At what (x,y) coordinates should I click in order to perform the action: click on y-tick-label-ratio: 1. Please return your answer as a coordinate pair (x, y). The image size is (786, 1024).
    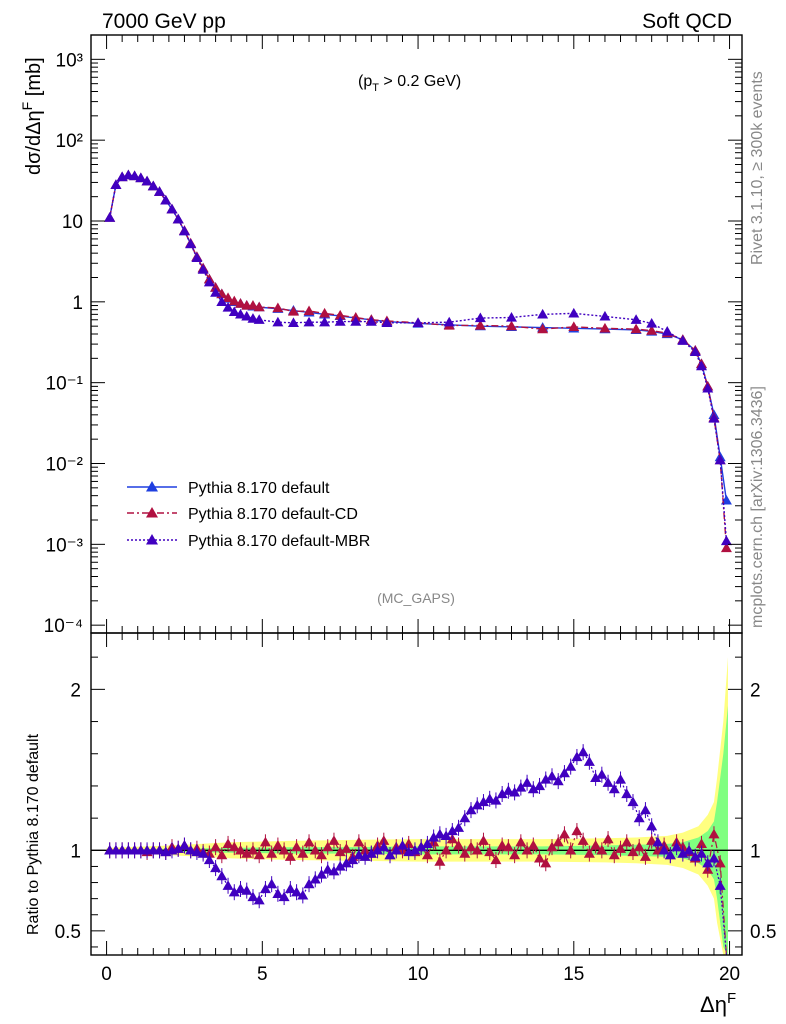
    Looking at the image, I should click on (75, 851).